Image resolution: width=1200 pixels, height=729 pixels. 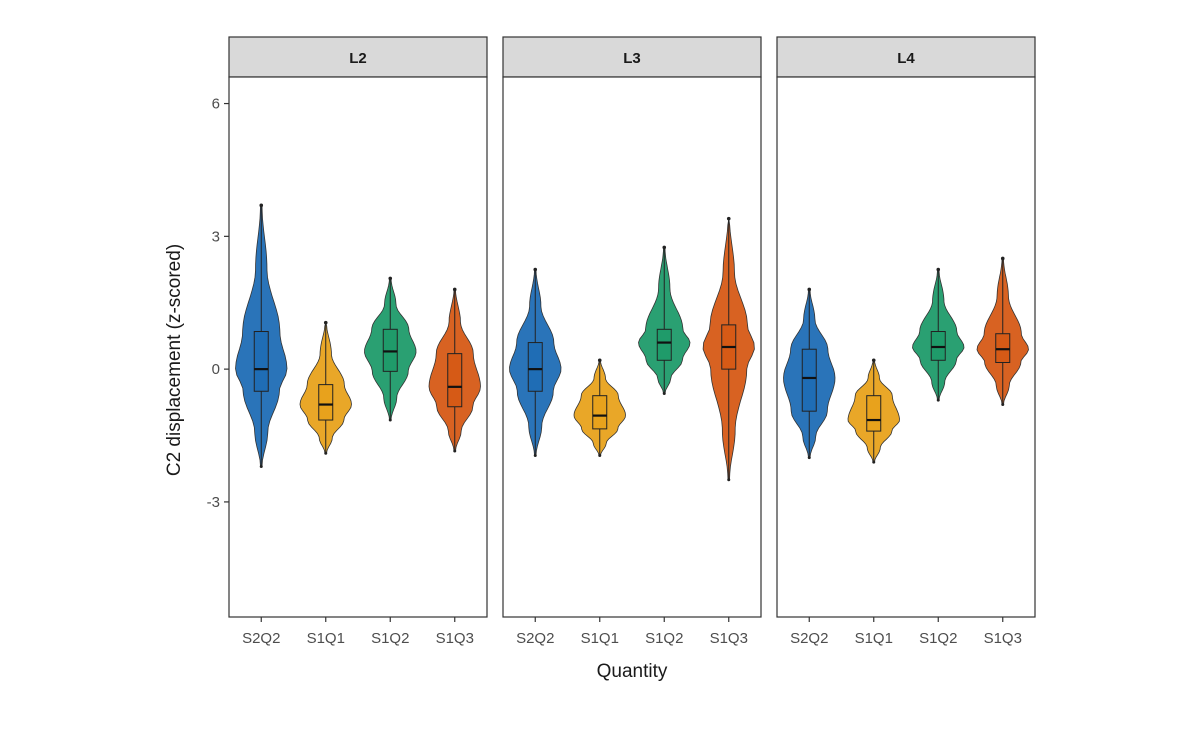 I want to click on y-tick-label: 3, so click(x=216, y=236).